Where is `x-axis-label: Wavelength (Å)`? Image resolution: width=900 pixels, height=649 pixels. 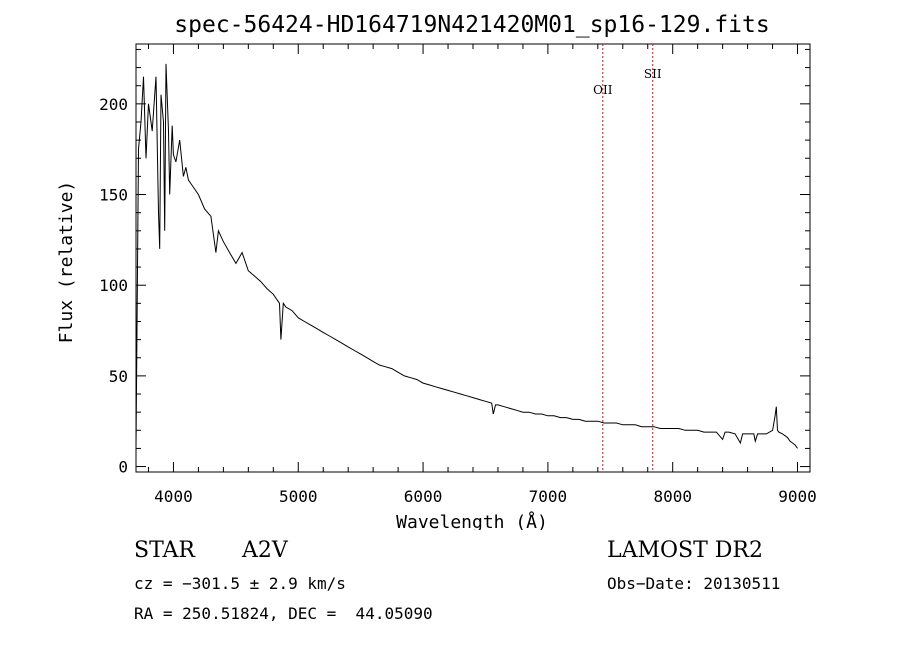 x-axis-label: Wavelength (Å) is located at coordinates (472, 520).